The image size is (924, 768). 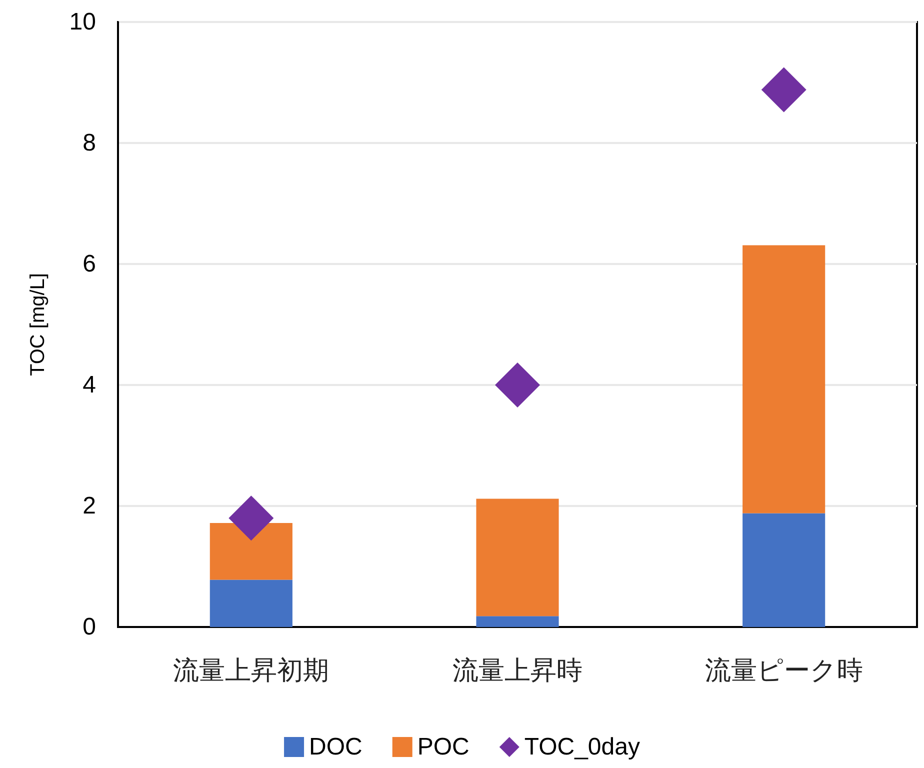 What do you see at coordinates (783, 670) in the screenshot?
I see `x-tick-label: 流量ピーク時` at bounding box center [783, 670].